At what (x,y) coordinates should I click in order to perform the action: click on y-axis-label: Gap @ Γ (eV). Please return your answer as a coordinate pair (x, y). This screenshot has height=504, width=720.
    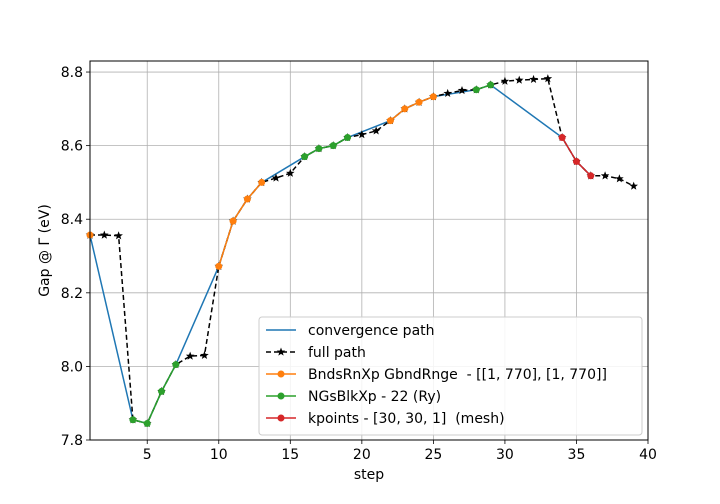
    Looking at the image, I should click on (45, 250).